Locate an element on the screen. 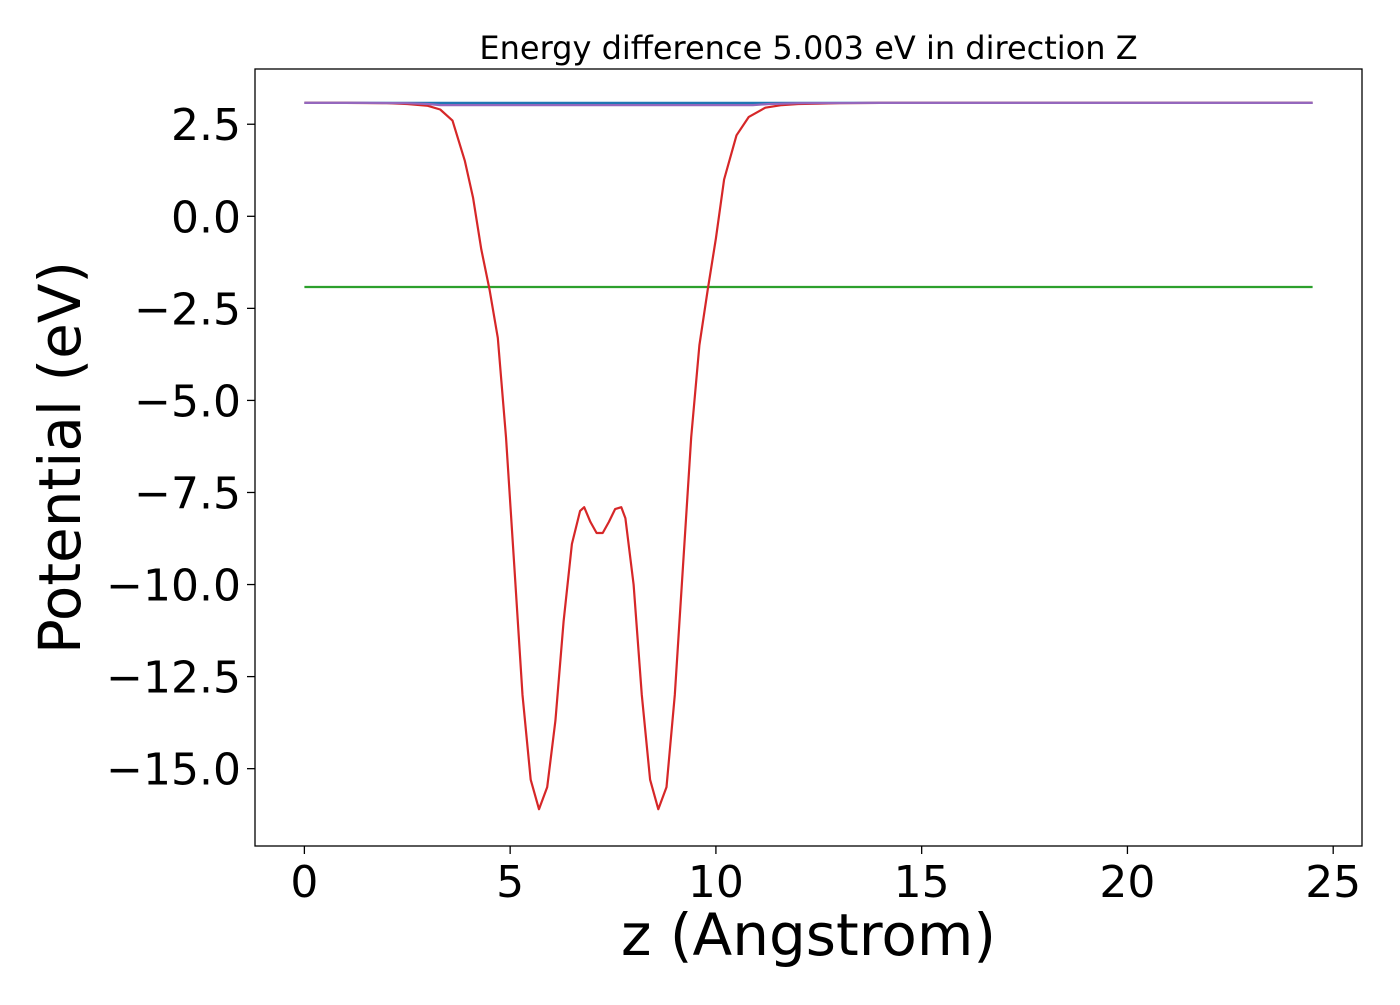 This screenshot has width=1400, height=1005. x-tick-label: 25 is located at coordinates (1333, 882).